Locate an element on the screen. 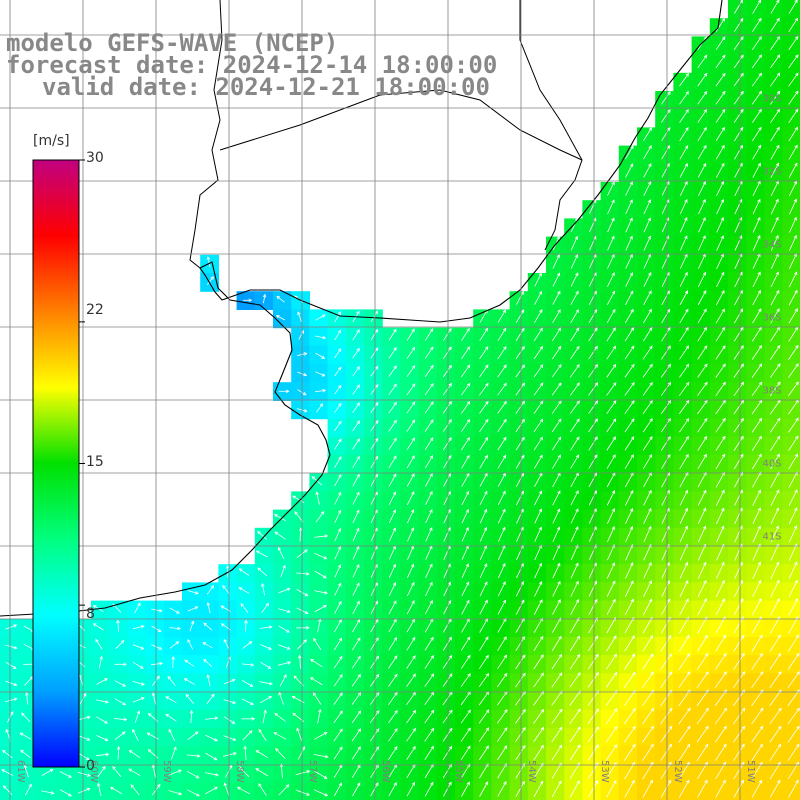 The image size is (800, 800). lon-label: 54W is located at coordinates (531, 771).